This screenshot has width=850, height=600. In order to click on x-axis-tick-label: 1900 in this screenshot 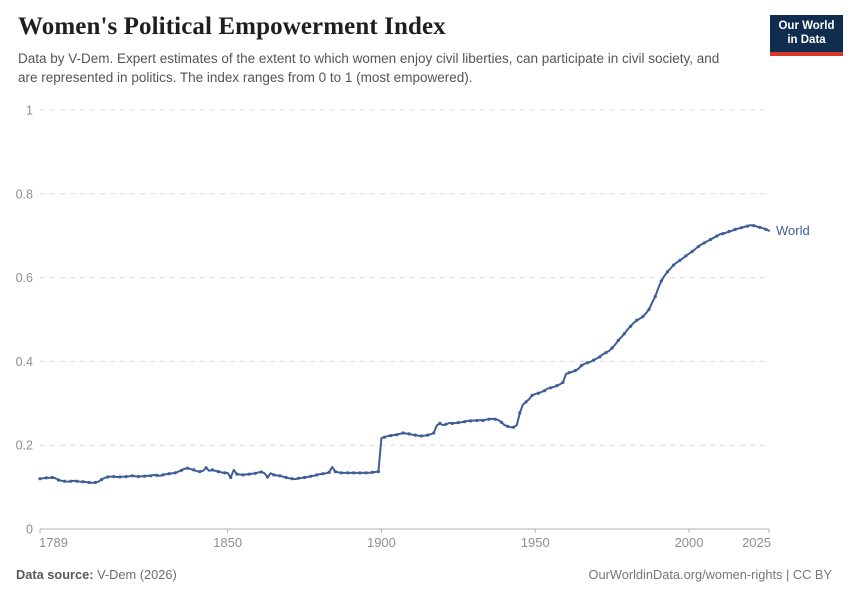, I will do `click(381, 542)`.